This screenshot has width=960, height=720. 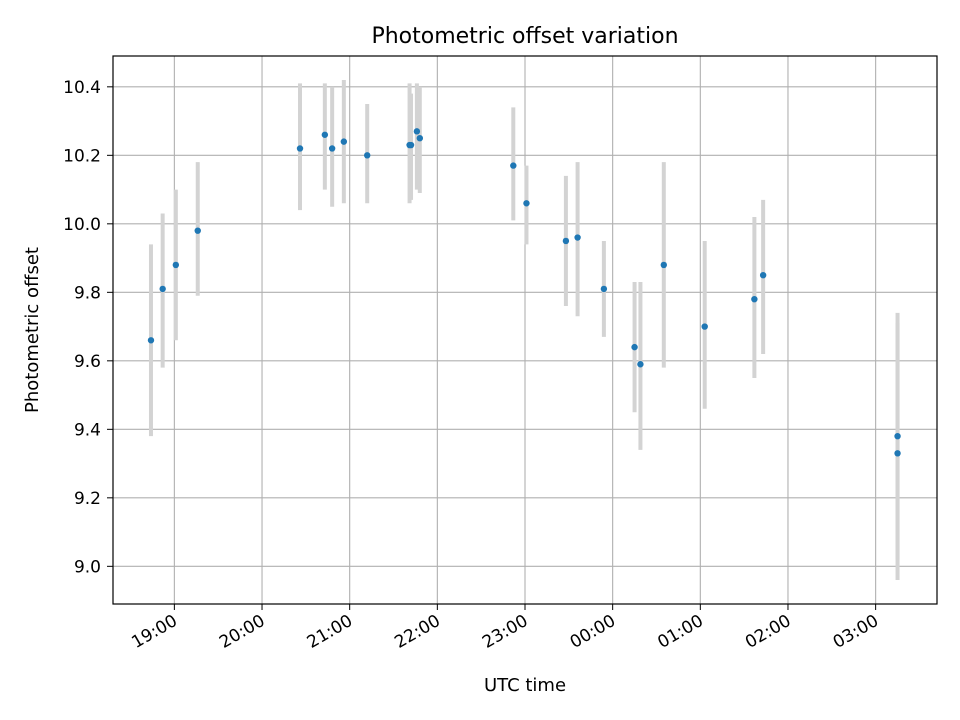 I want to click on y-axis-label: Photometric offset, so click(x=32, y=330).